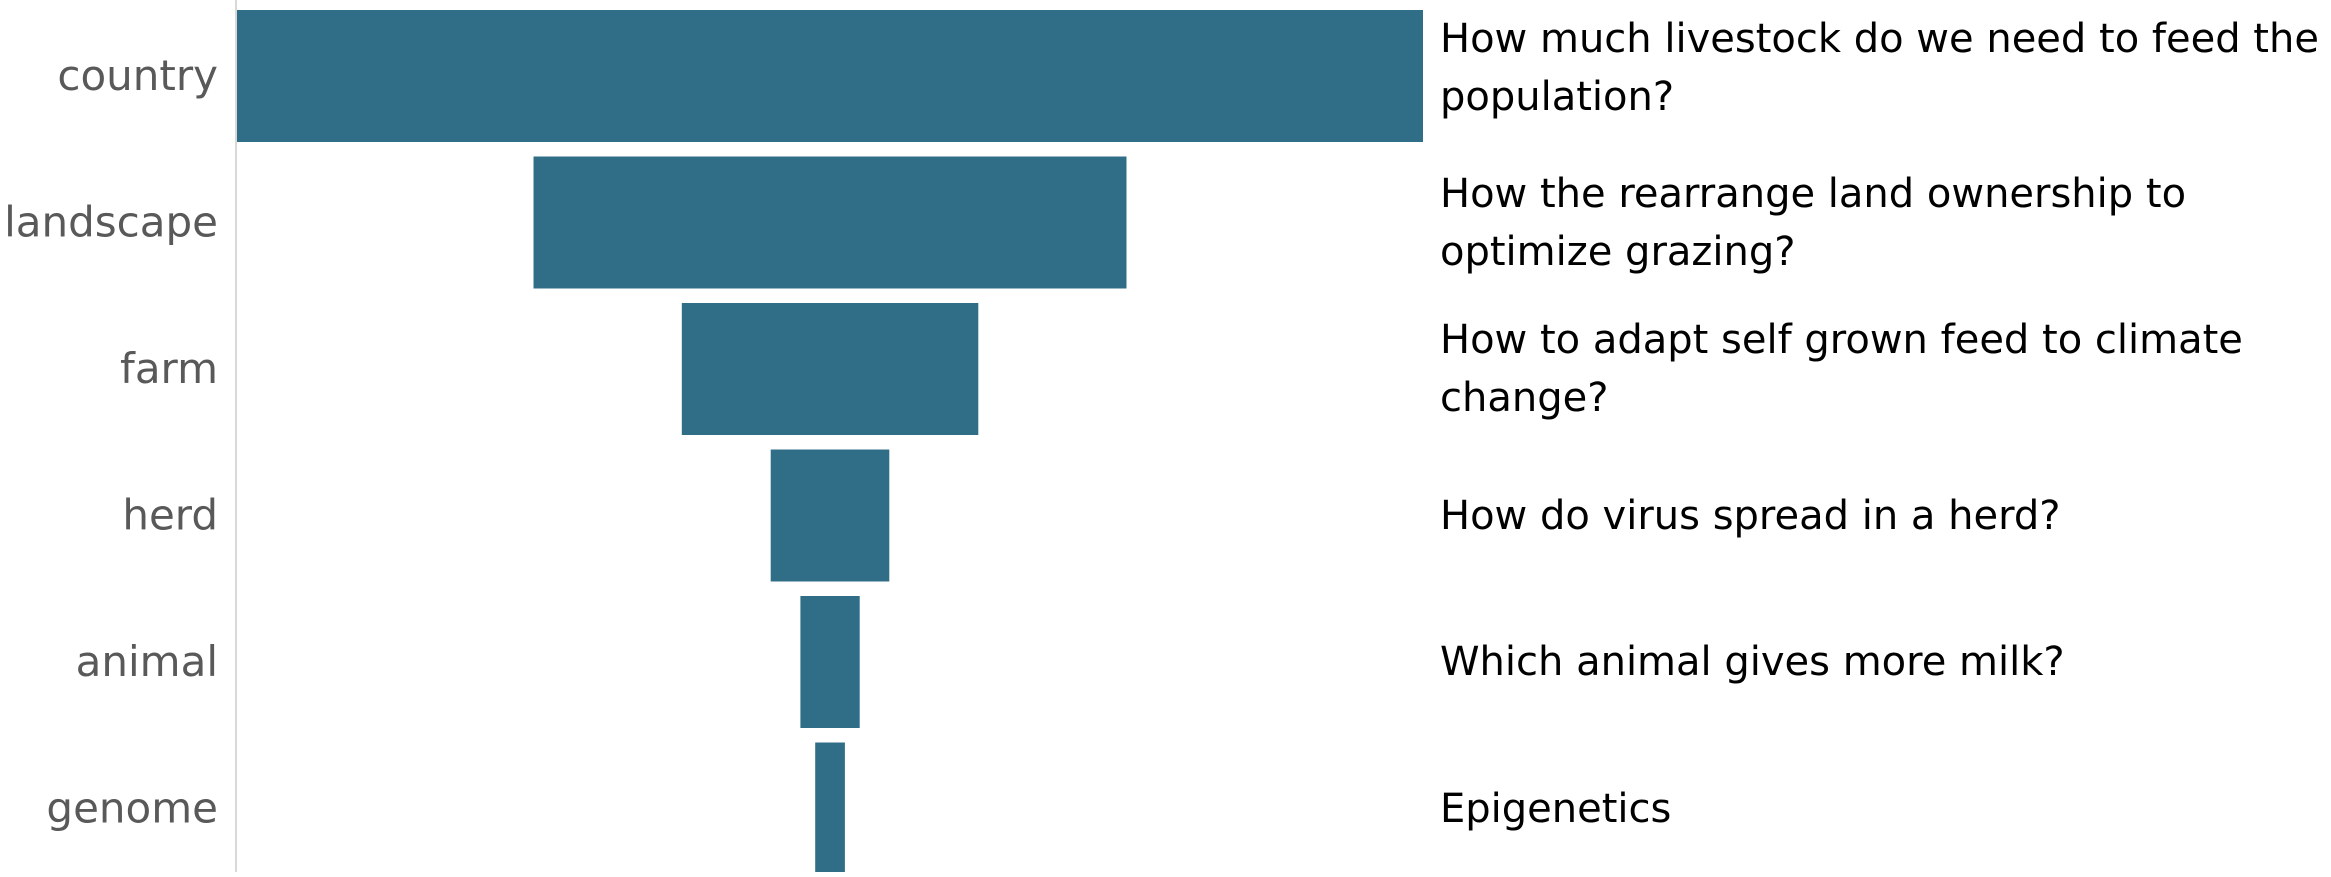 The image size is (2331, 877). I want to click on bar-farm, so click(830, 369).